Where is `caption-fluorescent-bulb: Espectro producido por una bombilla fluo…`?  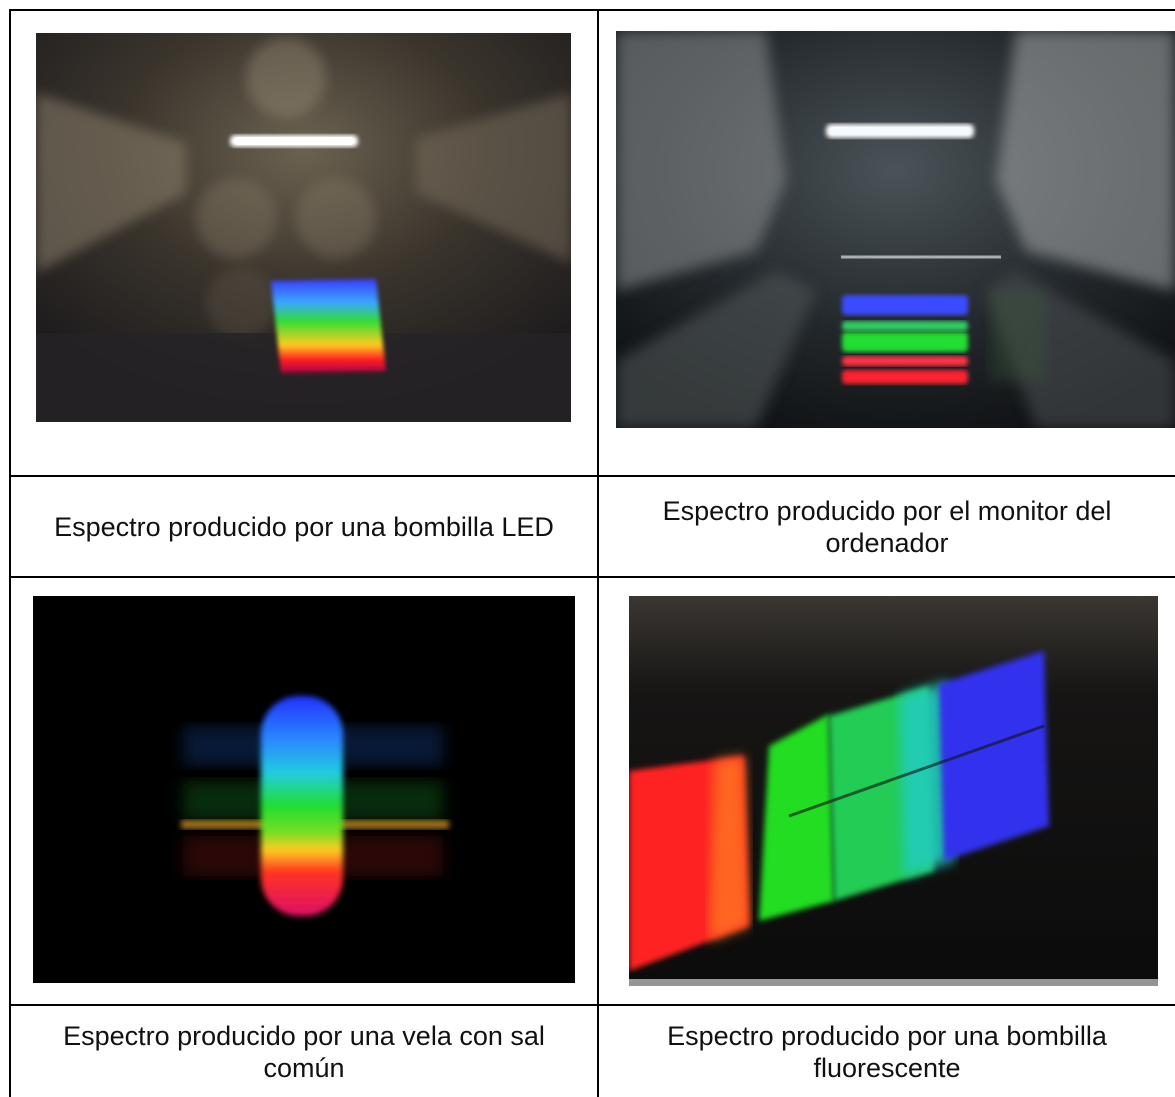 caption-fluorescent-bulb: Espectro producido por una bombilla fluo… is located at coordinates (887, 1051).